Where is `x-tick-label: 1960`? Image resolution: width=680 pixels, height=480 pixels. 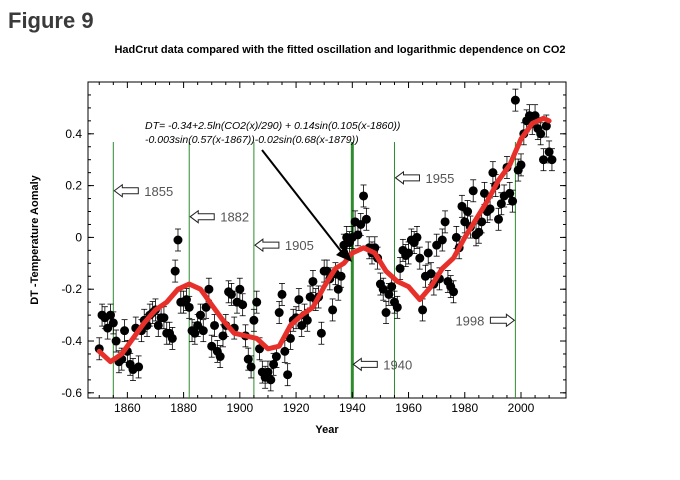 x-tick-label: 1960 is located at coordinates (408, 408).